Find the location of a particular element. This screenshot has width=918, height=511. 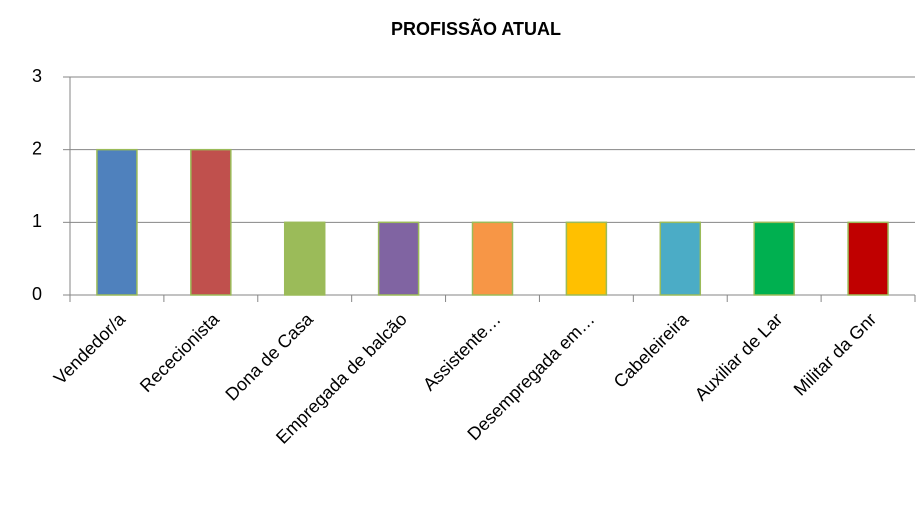

x-tick-label: Cabeleireira is located at coordinates (651, 349).